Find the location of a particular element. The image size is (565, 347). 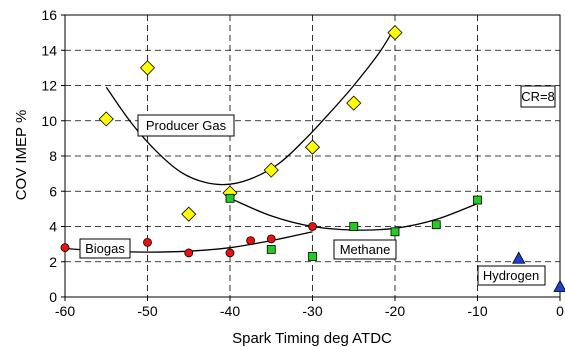

x-tick-label: -50 is located at coordinates (147, 311).